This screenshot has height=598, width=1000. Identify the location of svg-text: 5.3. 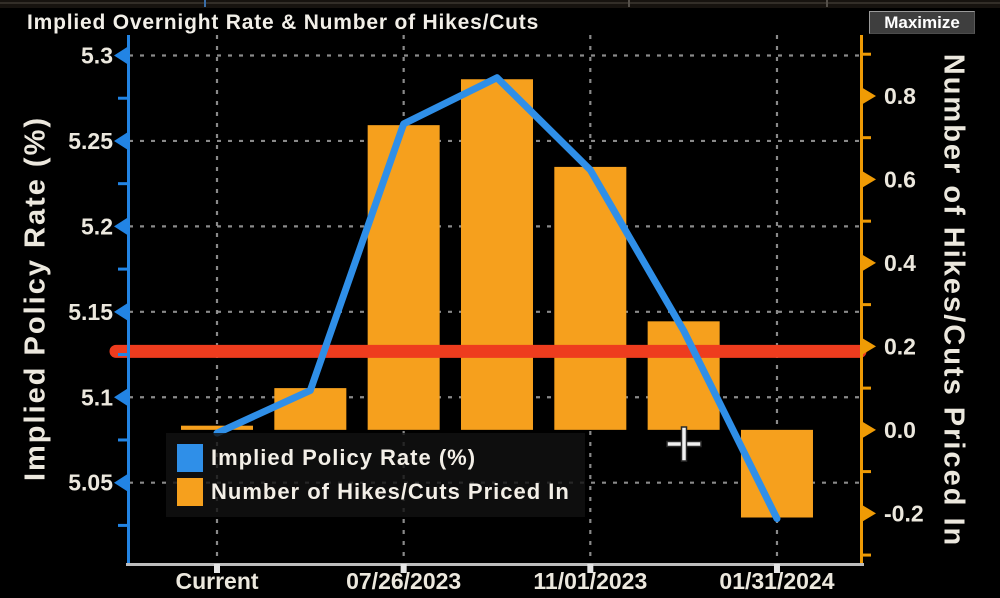
(97, 56).